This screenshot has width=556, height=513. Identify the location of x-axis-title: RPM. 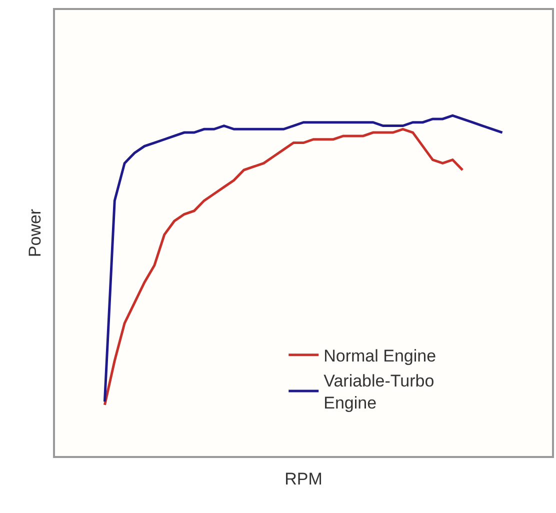
(303, 479).